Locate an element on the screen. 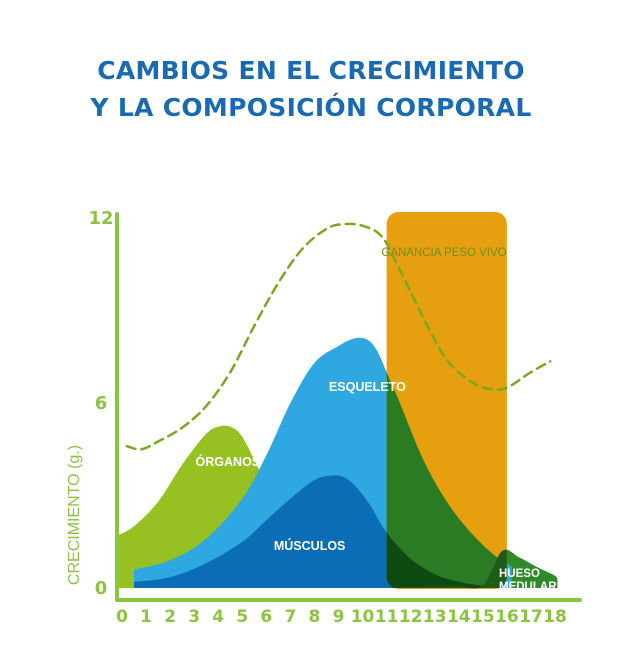 The height and width of the screenshot is (663, 622). x-tick-label: 14 is located at coordinates (459, 617).